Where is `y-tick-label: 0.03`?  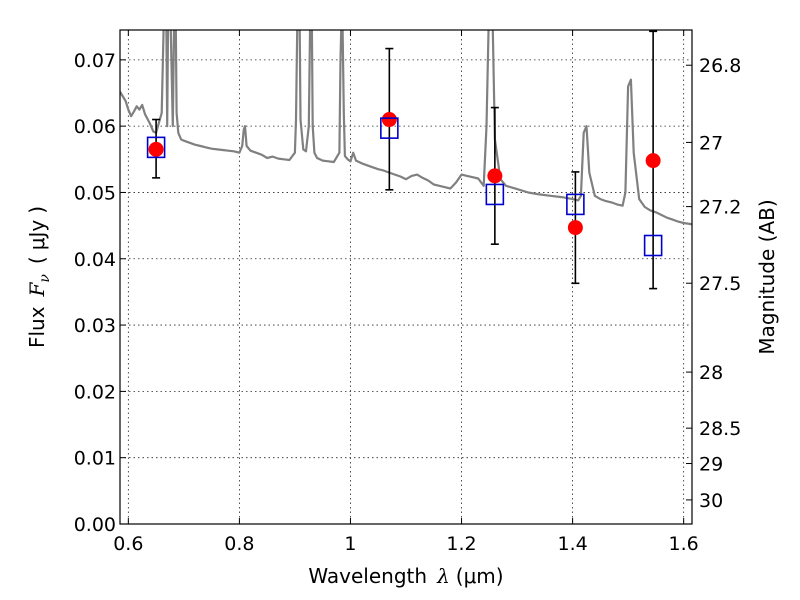
y-tick-label: 0.03 is located at coordinates (95, 326).